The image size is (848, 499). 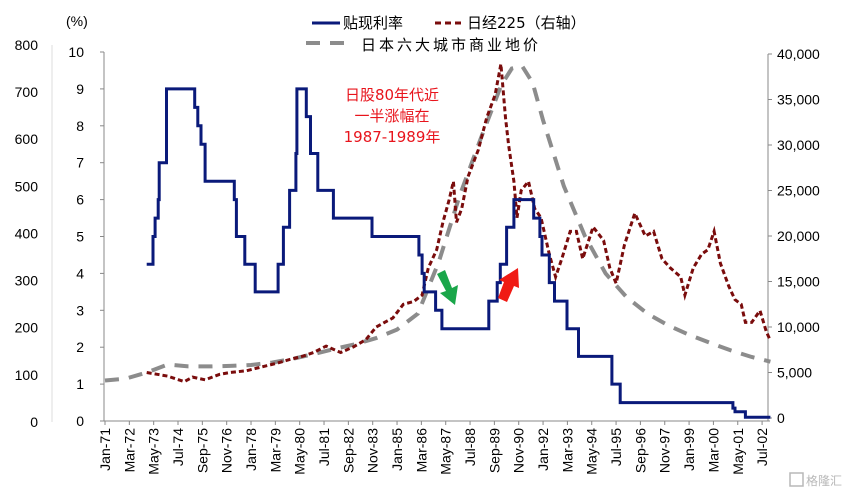 What do you see at coordinates (392, 95) in the screenshot?
I see `annotation-line-1: 日股80年代近` at bounding box center [392, 95].